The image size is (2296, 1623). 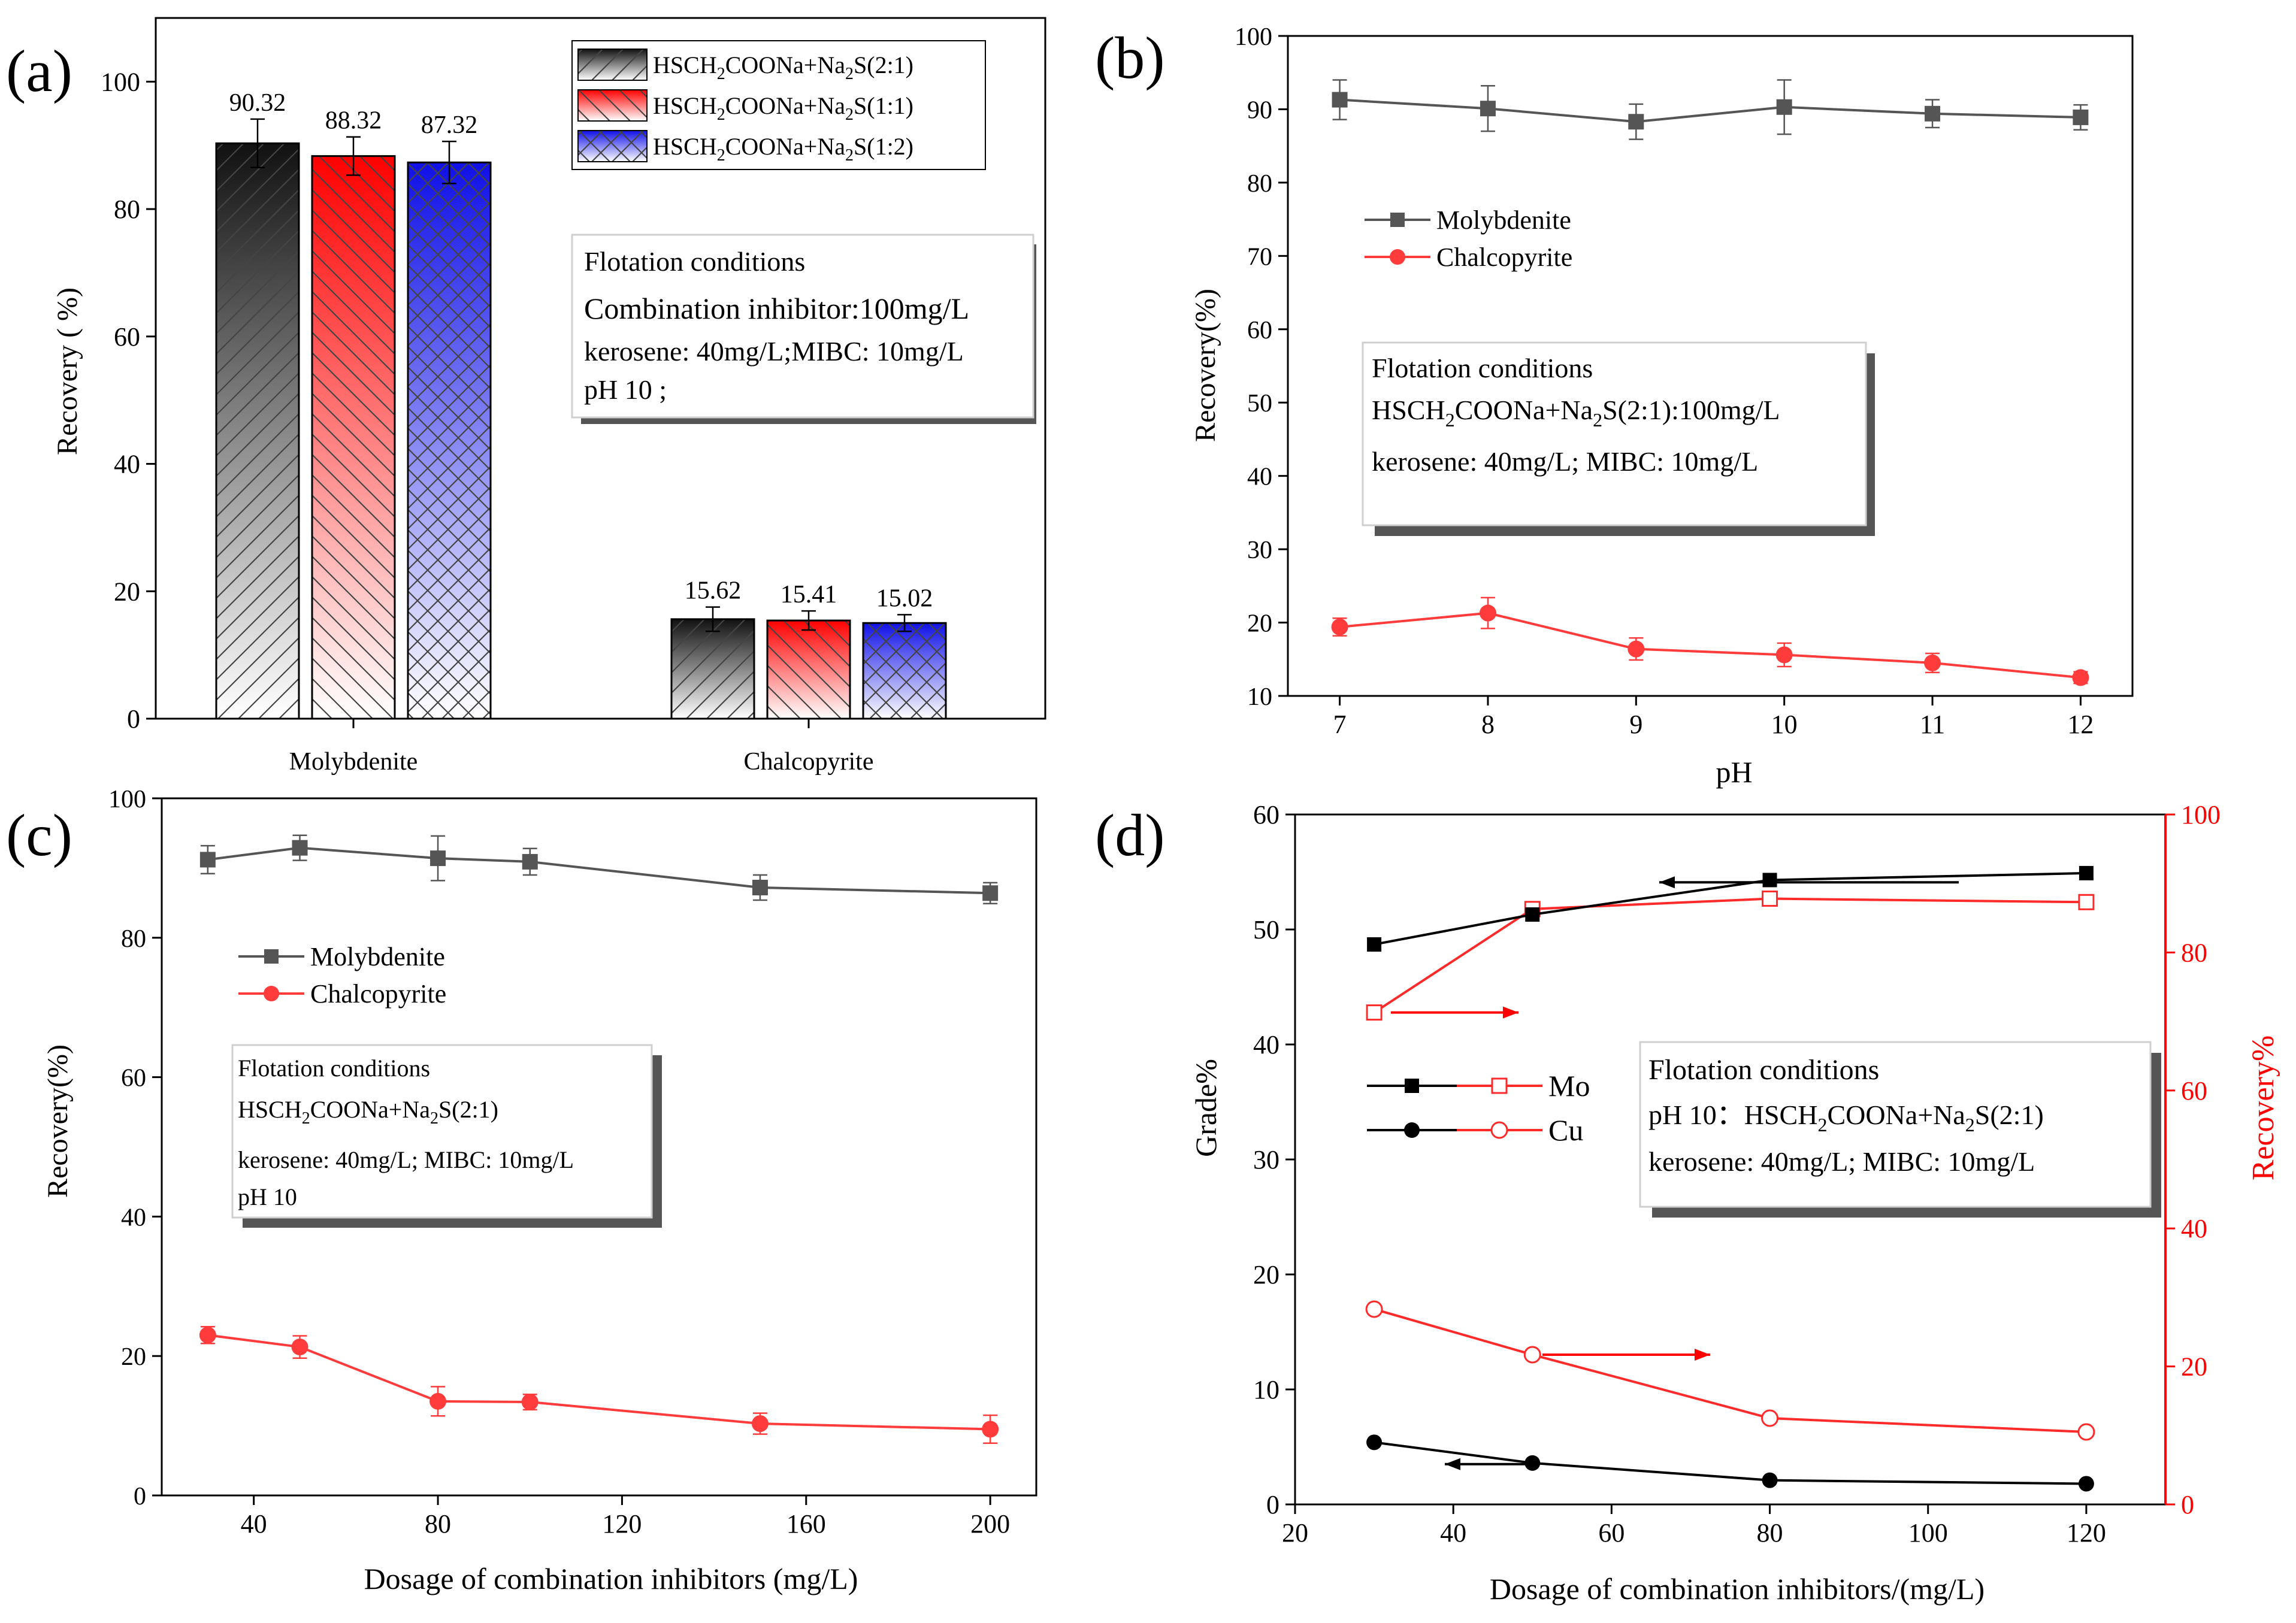 I want to click on d-arrow-left-grade-head, so click(x=1452, y=1464).